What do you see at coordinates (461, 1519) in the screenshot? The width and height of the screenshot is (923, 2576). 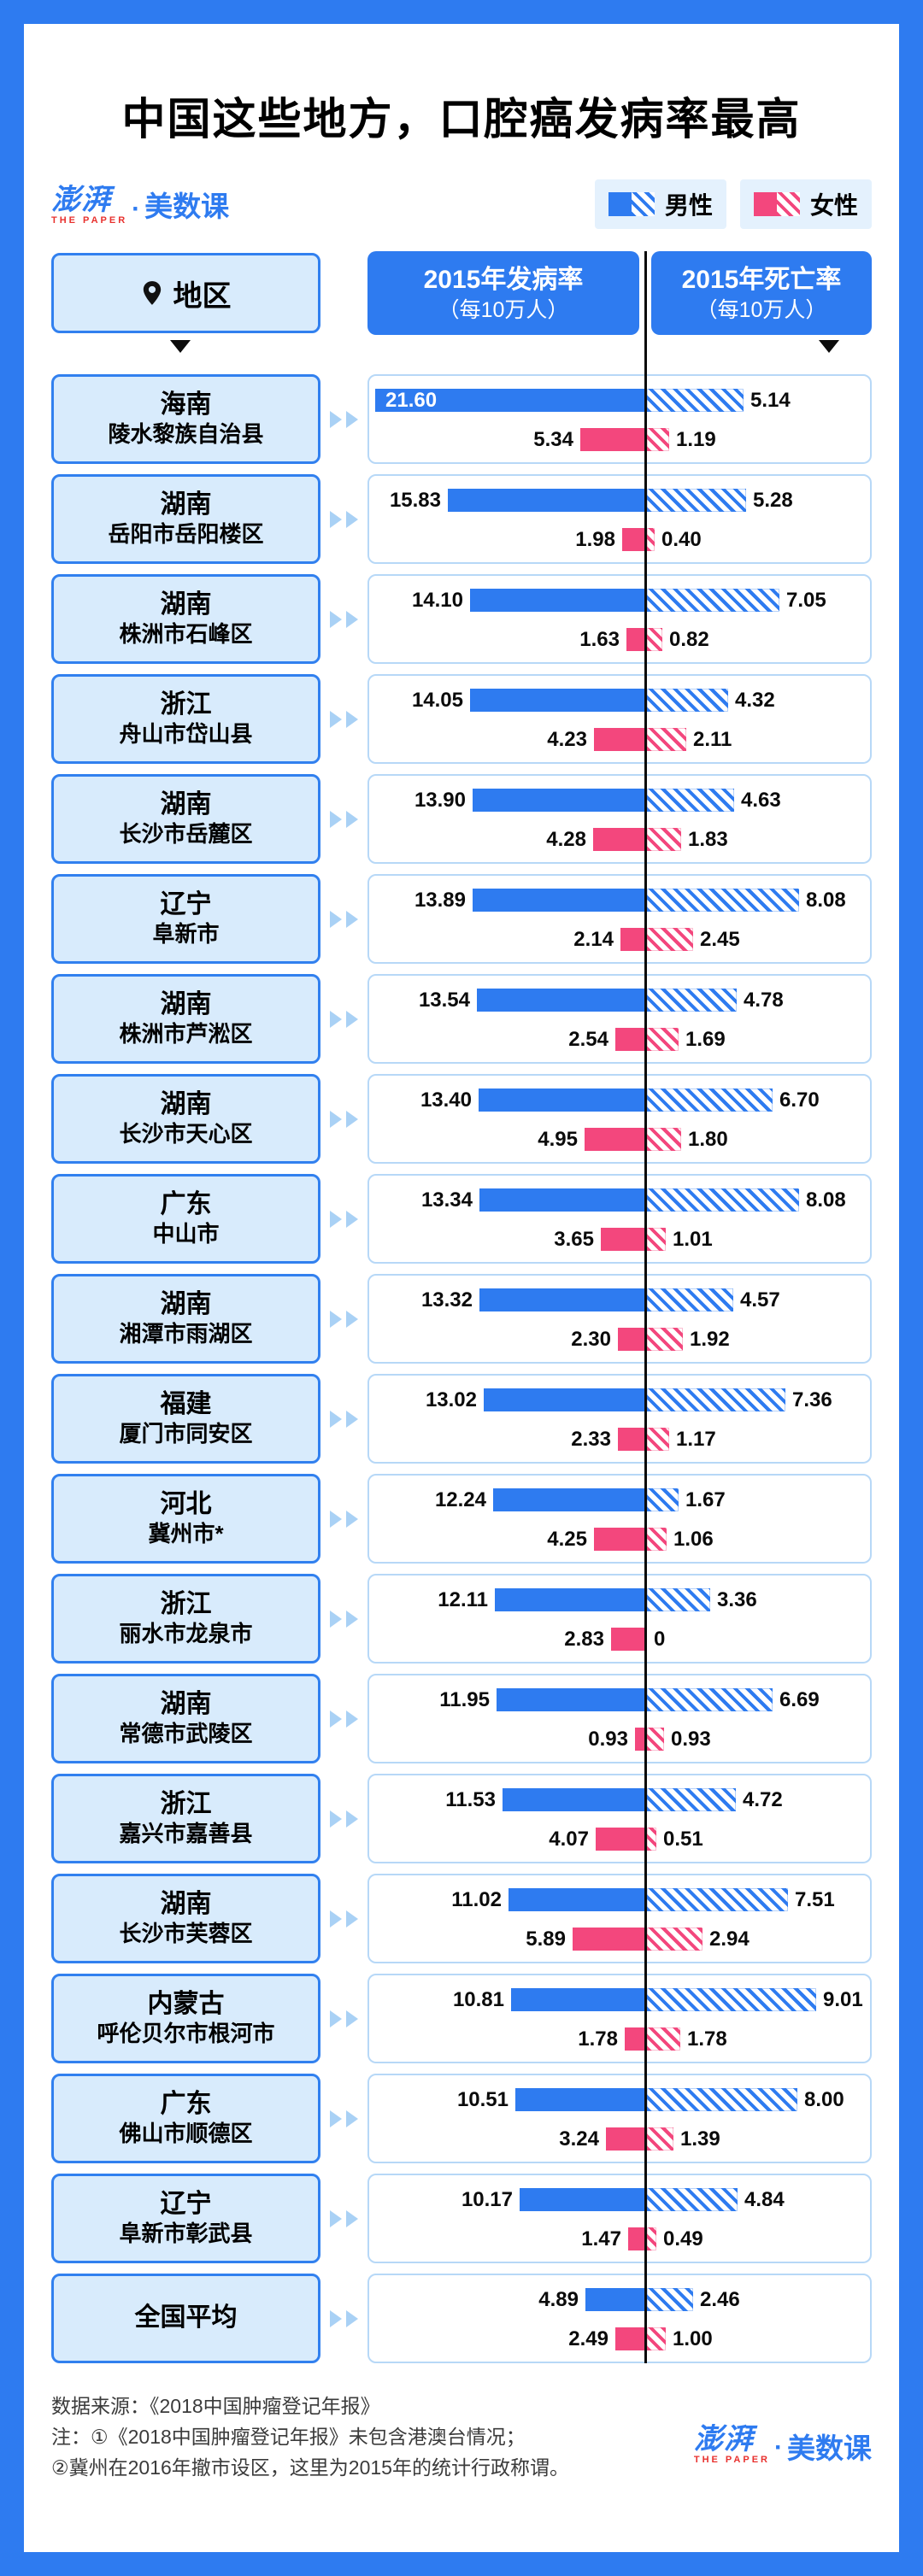 I see `table-row: 河北 冀州市* 12.24 1.67 4.25 1.06` at bounding box center [461, 1519].